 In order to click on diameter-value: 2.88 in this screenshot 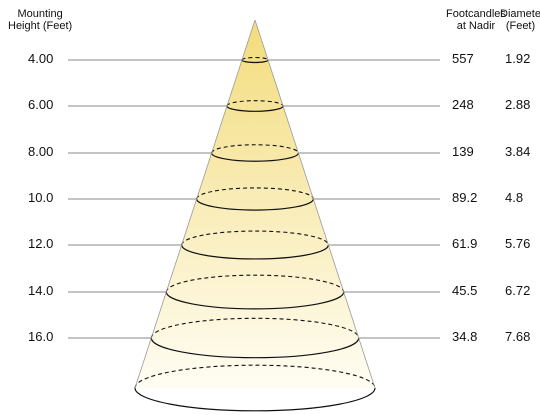, I will do `click(518, 104)`.